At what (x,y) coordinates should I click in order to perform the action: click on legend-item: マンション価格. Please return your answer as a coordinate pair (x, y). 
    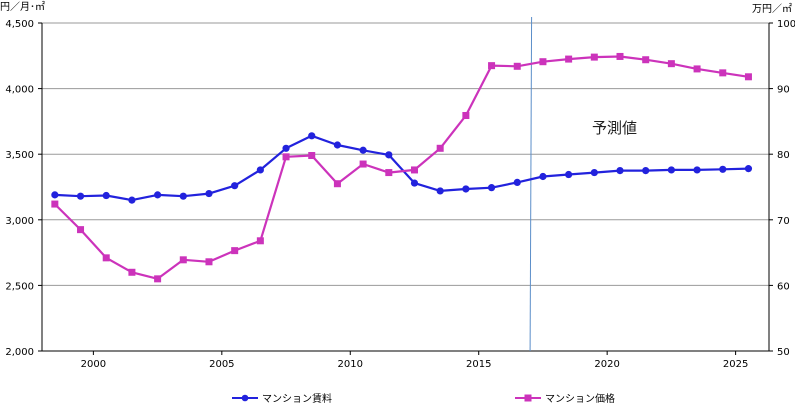
    Looking at the image, I should click on (565, 398).